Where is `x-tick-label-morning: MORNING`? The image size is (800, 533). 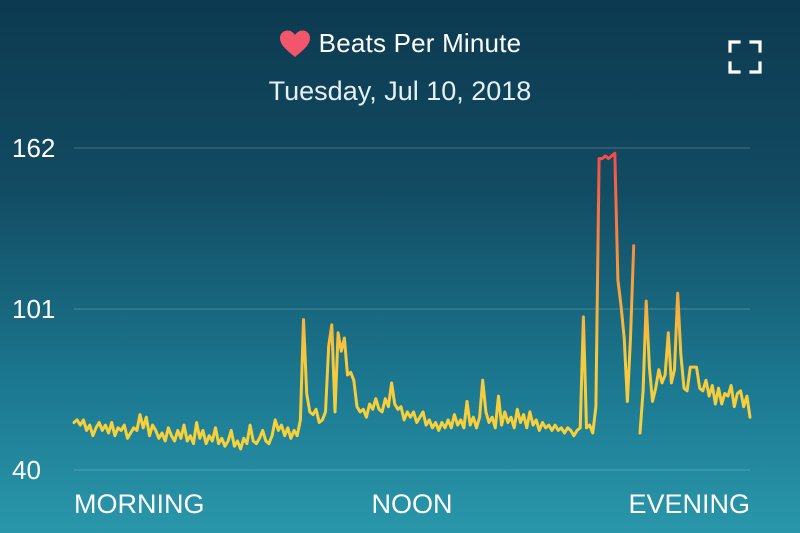 x-tick-label-morning: MORNING is located at coordinates (139, 504).